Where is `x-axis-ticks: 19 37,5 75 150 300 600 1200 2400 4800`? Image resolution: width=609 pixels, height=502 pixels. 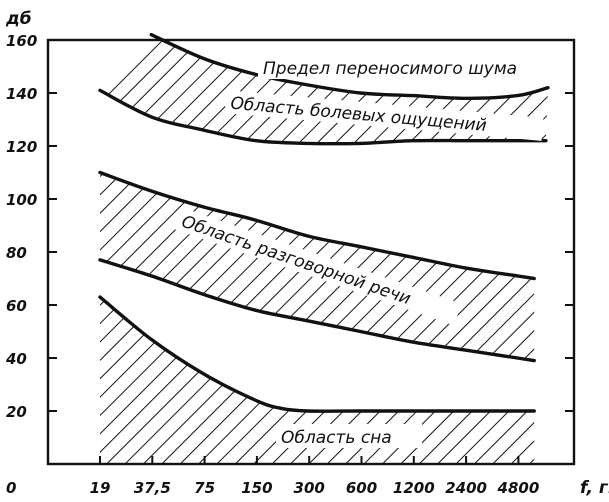
x-axis-ticks: 19 37,5 75 150 300 600 1200 2400 4800 is located at coordinates (315, 476).